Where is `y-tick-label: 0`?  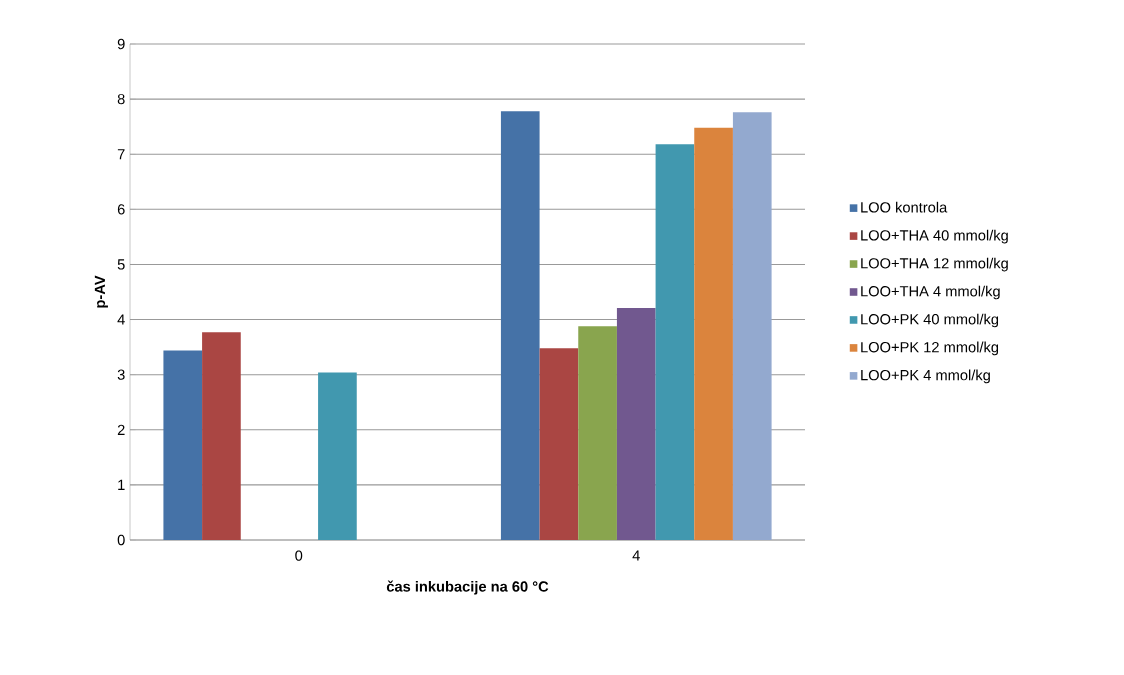
y-tick-label: 0 is located at coordinates (121, 540).